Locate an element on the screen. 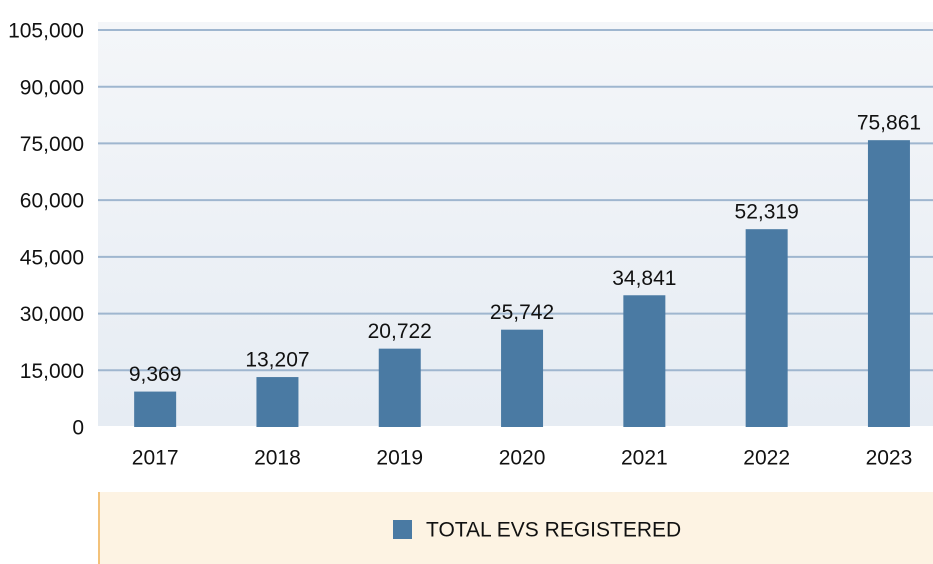  x-tick-label: 2019 is located at coordinates (399, 458).